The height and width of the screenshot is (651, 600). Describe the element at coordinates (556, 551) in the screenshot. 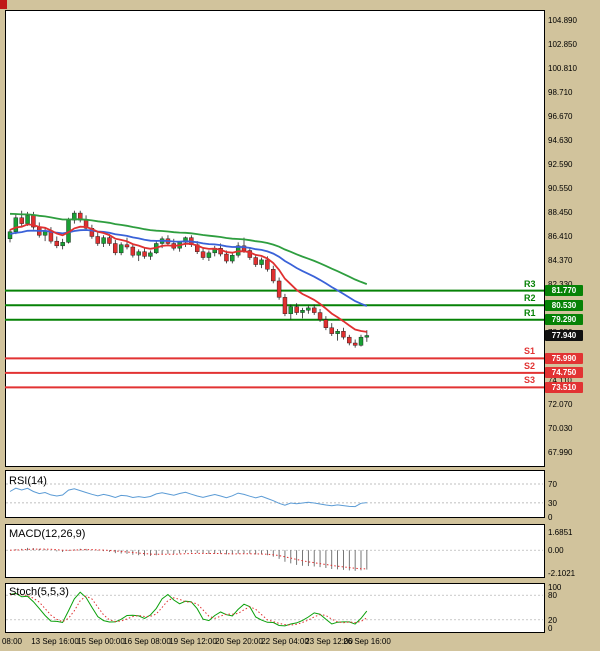

I see `indicator-tick: 0.00` at that location.